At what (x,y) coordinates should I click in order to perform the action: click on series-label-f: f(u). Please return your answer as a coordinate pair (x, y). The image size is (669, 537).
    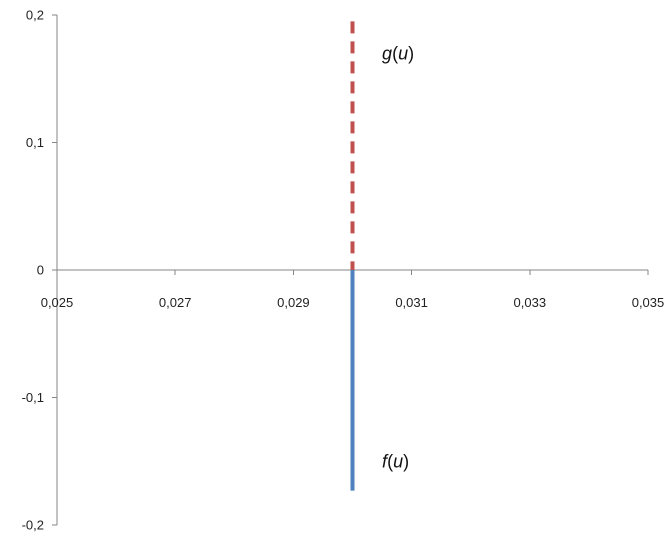
    Looking at the image, I should click on (395, 461).